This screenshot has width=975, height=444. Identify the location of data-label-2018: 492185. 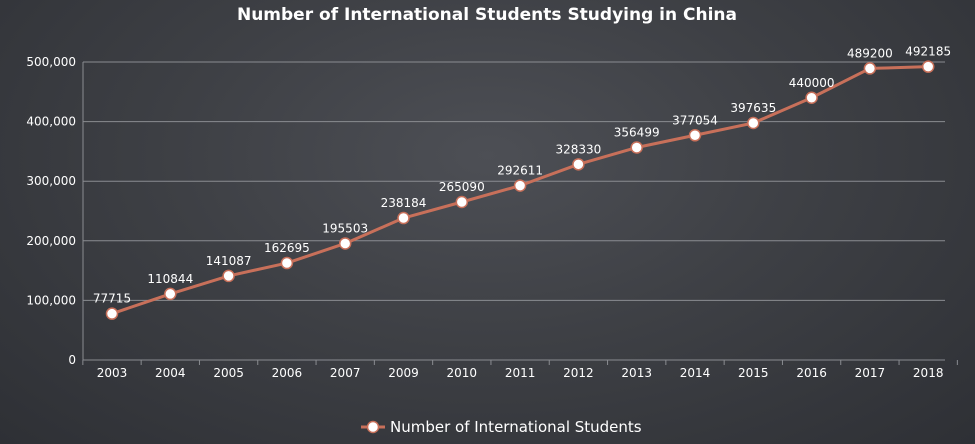
(928, 52).